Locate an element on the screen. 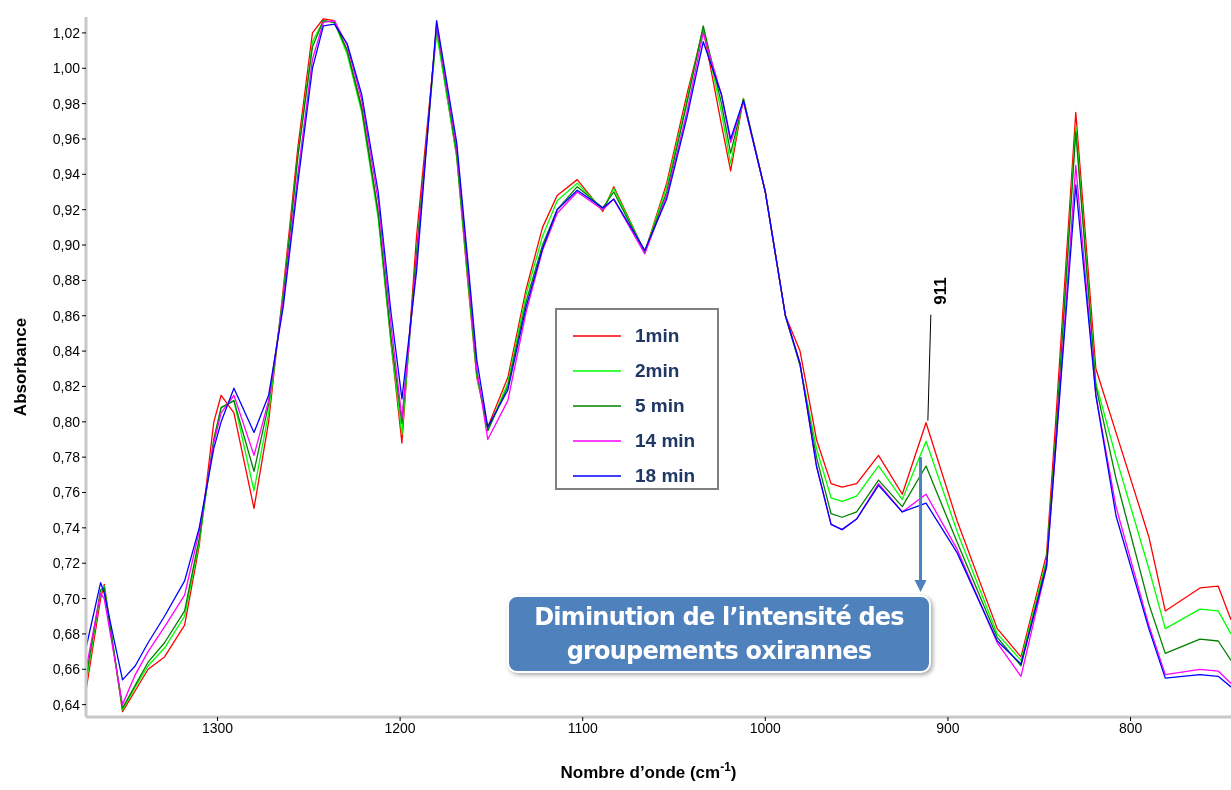  y-tick-label: 1,00 is located at coordinates (66, 68).